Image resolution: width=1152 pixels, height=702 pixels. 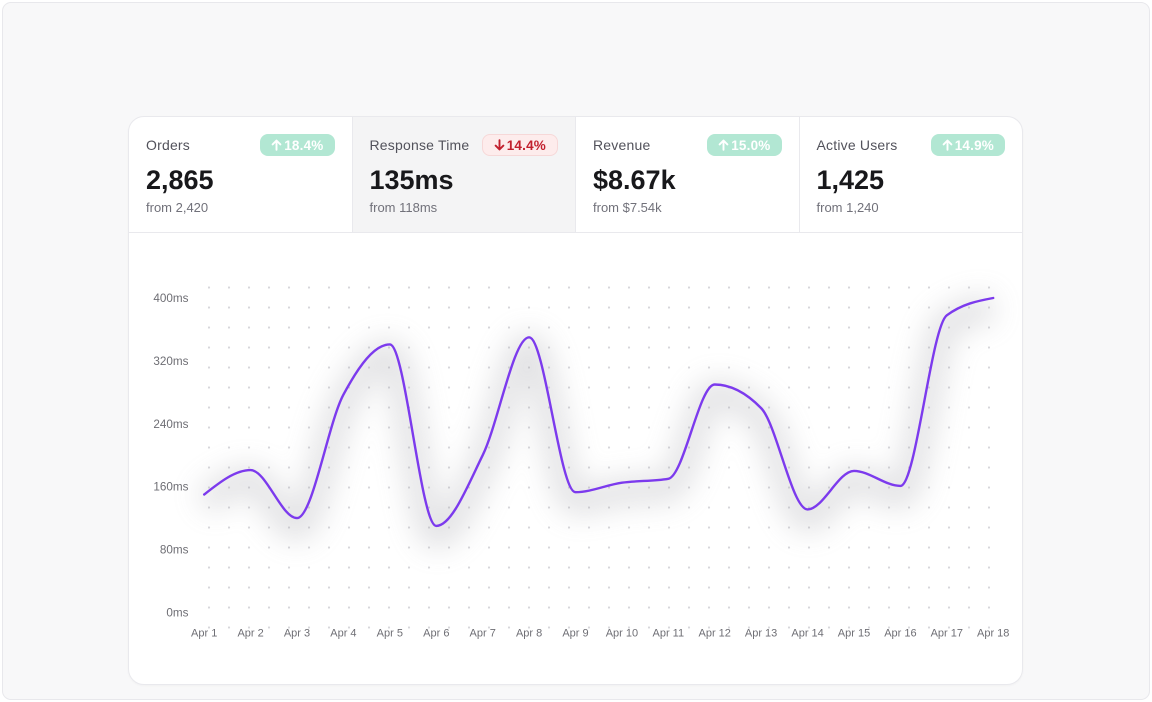 I want to click on svg-text: Apr 2, so click(x=250, y=633).